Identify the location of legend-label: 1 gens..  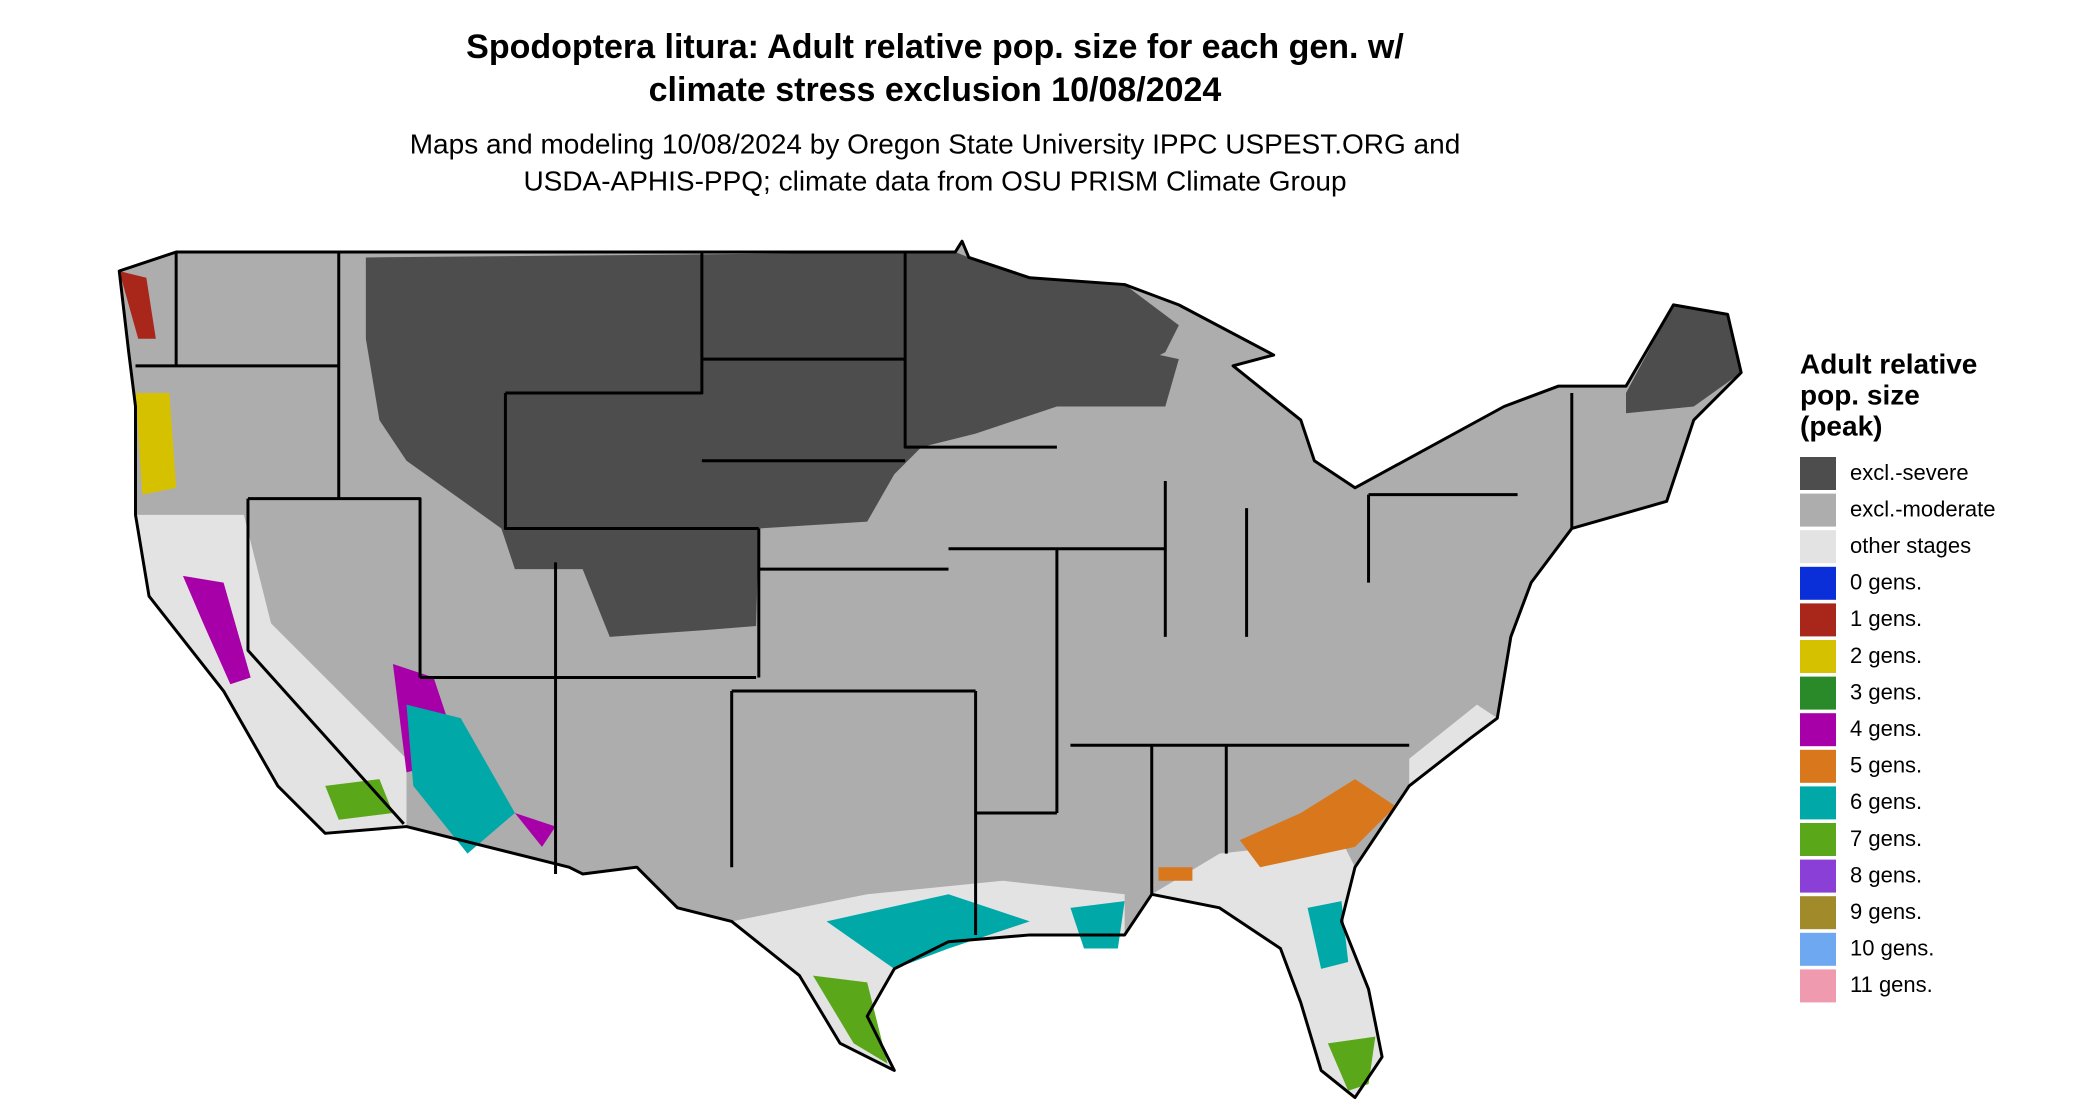
(1886, 618).